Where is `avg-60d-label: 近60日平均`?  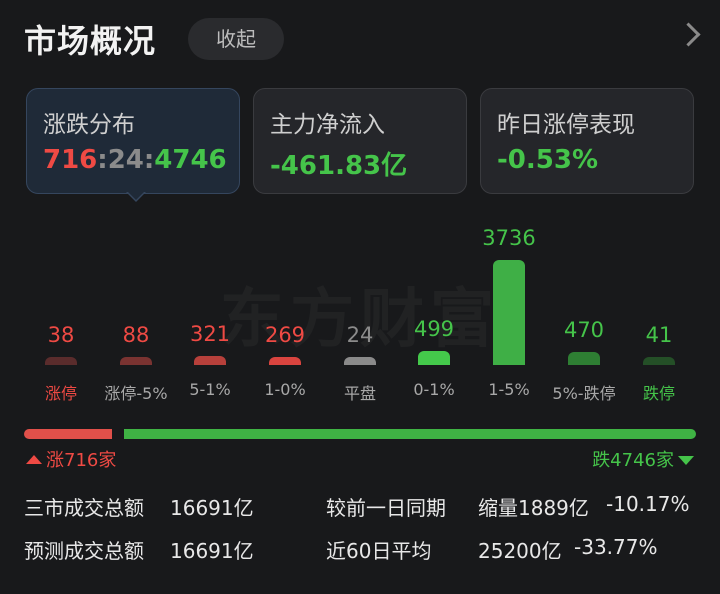
avg-60d-label: 近60日平均 is located at coordinates (379, 551).